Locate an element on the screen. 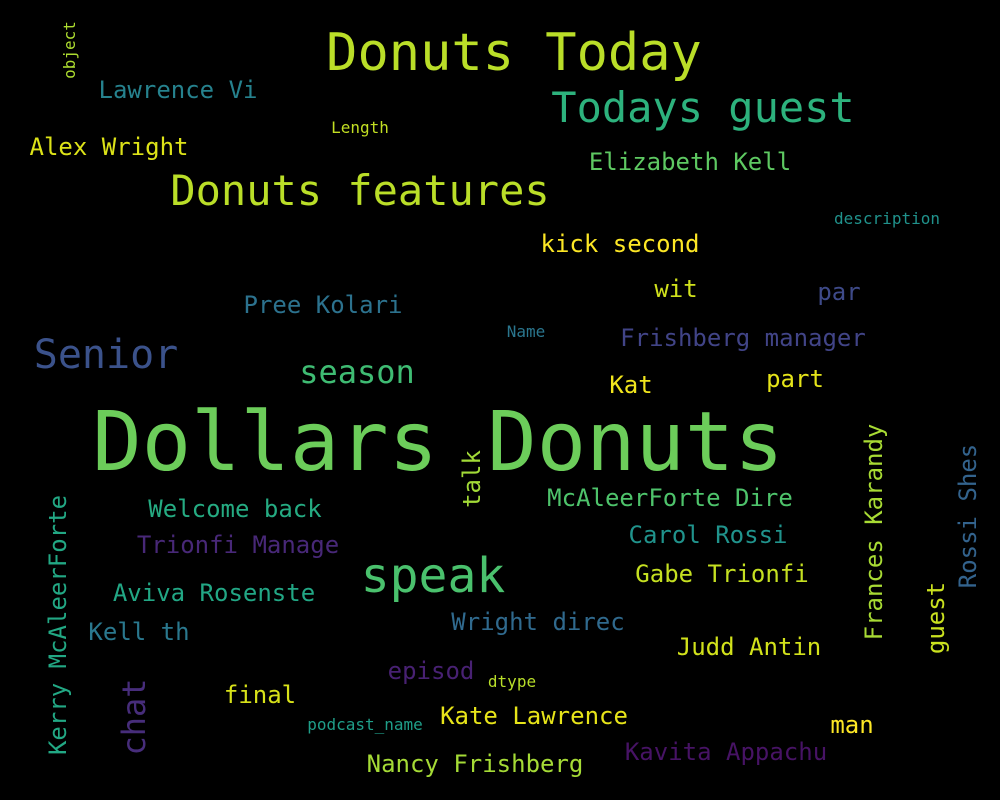 This screenshot has height=800, width=1000. word-donuts-features: Donuts features is located at coordinates (360, 190).